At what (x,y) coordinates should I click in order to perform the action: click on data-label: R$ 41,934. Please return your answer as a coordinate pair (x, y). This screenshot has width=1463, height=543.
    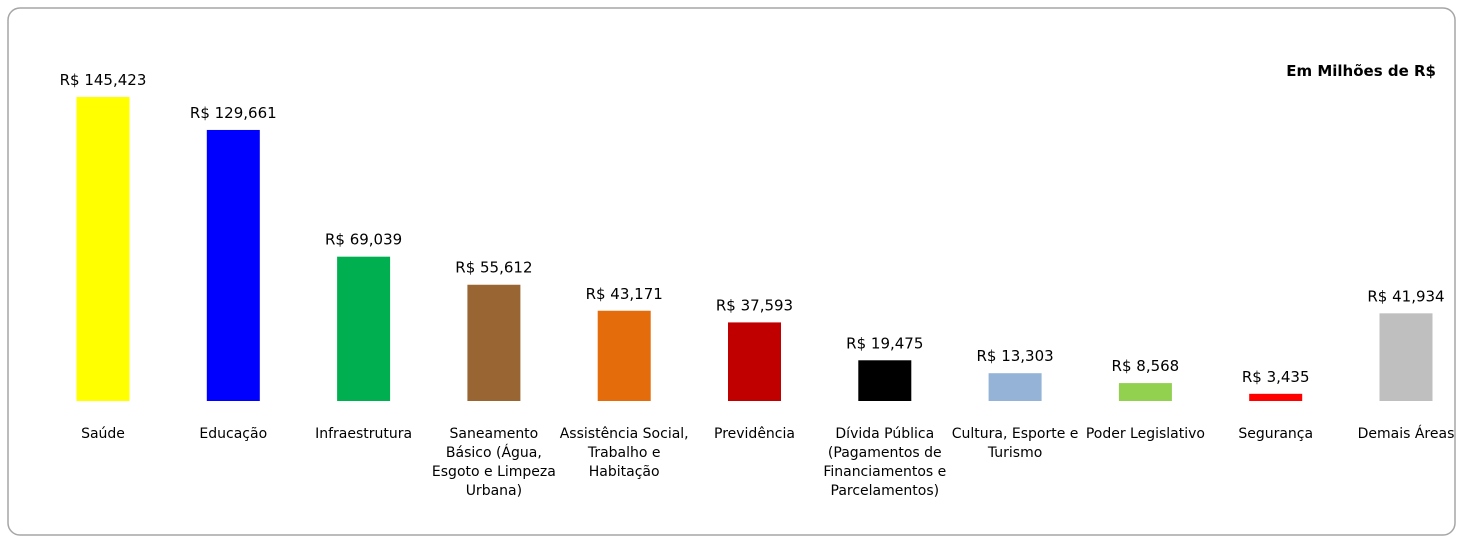
    Looking at the image, I should click on (1405, 296).